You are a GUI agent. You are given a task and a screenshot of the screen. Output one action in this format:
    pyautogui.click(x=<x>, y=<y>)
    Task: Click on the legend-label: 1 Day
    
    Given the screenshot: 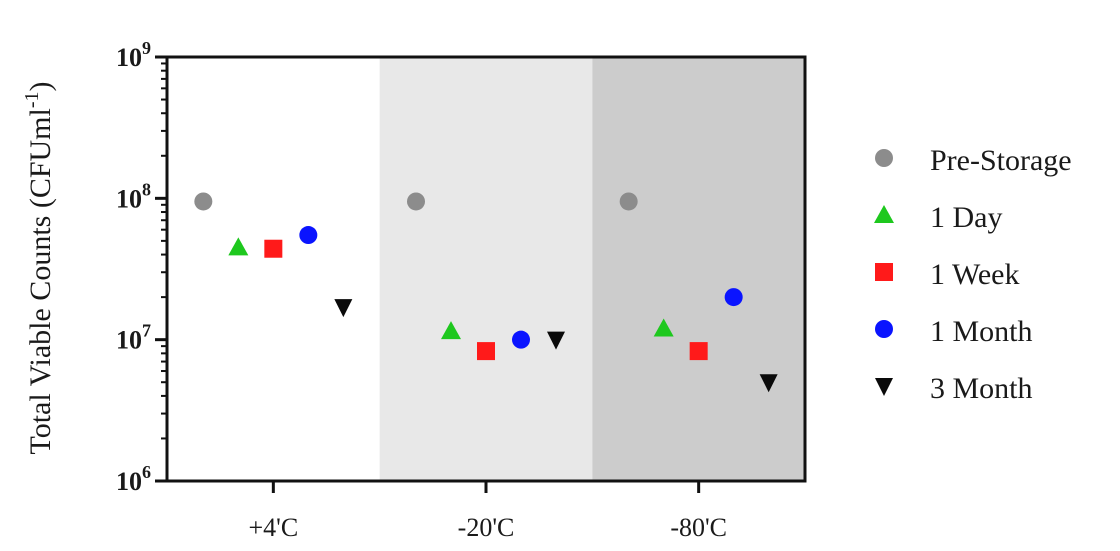 What is the action you would take?
    pyautogui.click(x=966, y=217)
    